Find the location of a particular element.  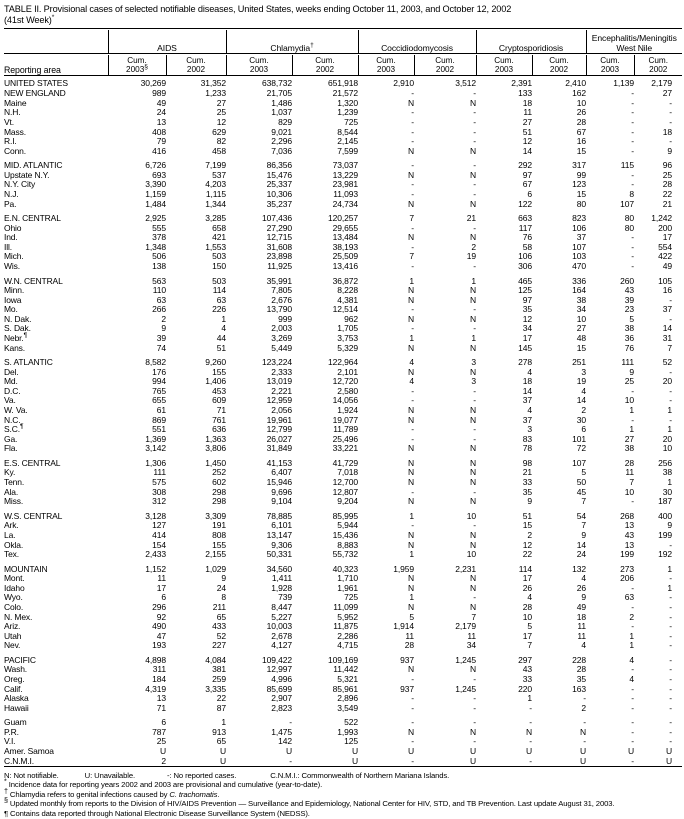

cell-value: 132 is located at coordinates (579, 568).